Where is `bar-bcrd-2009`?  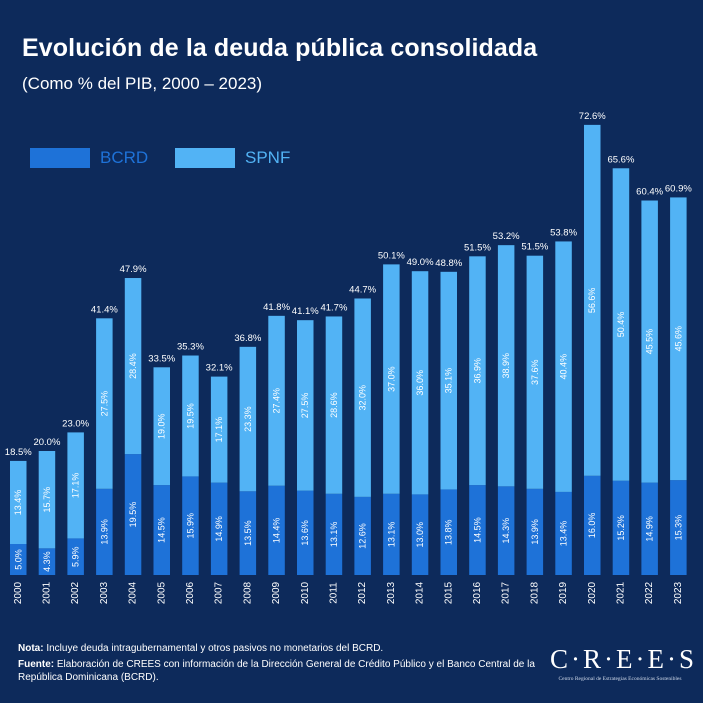 bar-bcrd-2009 is located at coordinates (276, 530).